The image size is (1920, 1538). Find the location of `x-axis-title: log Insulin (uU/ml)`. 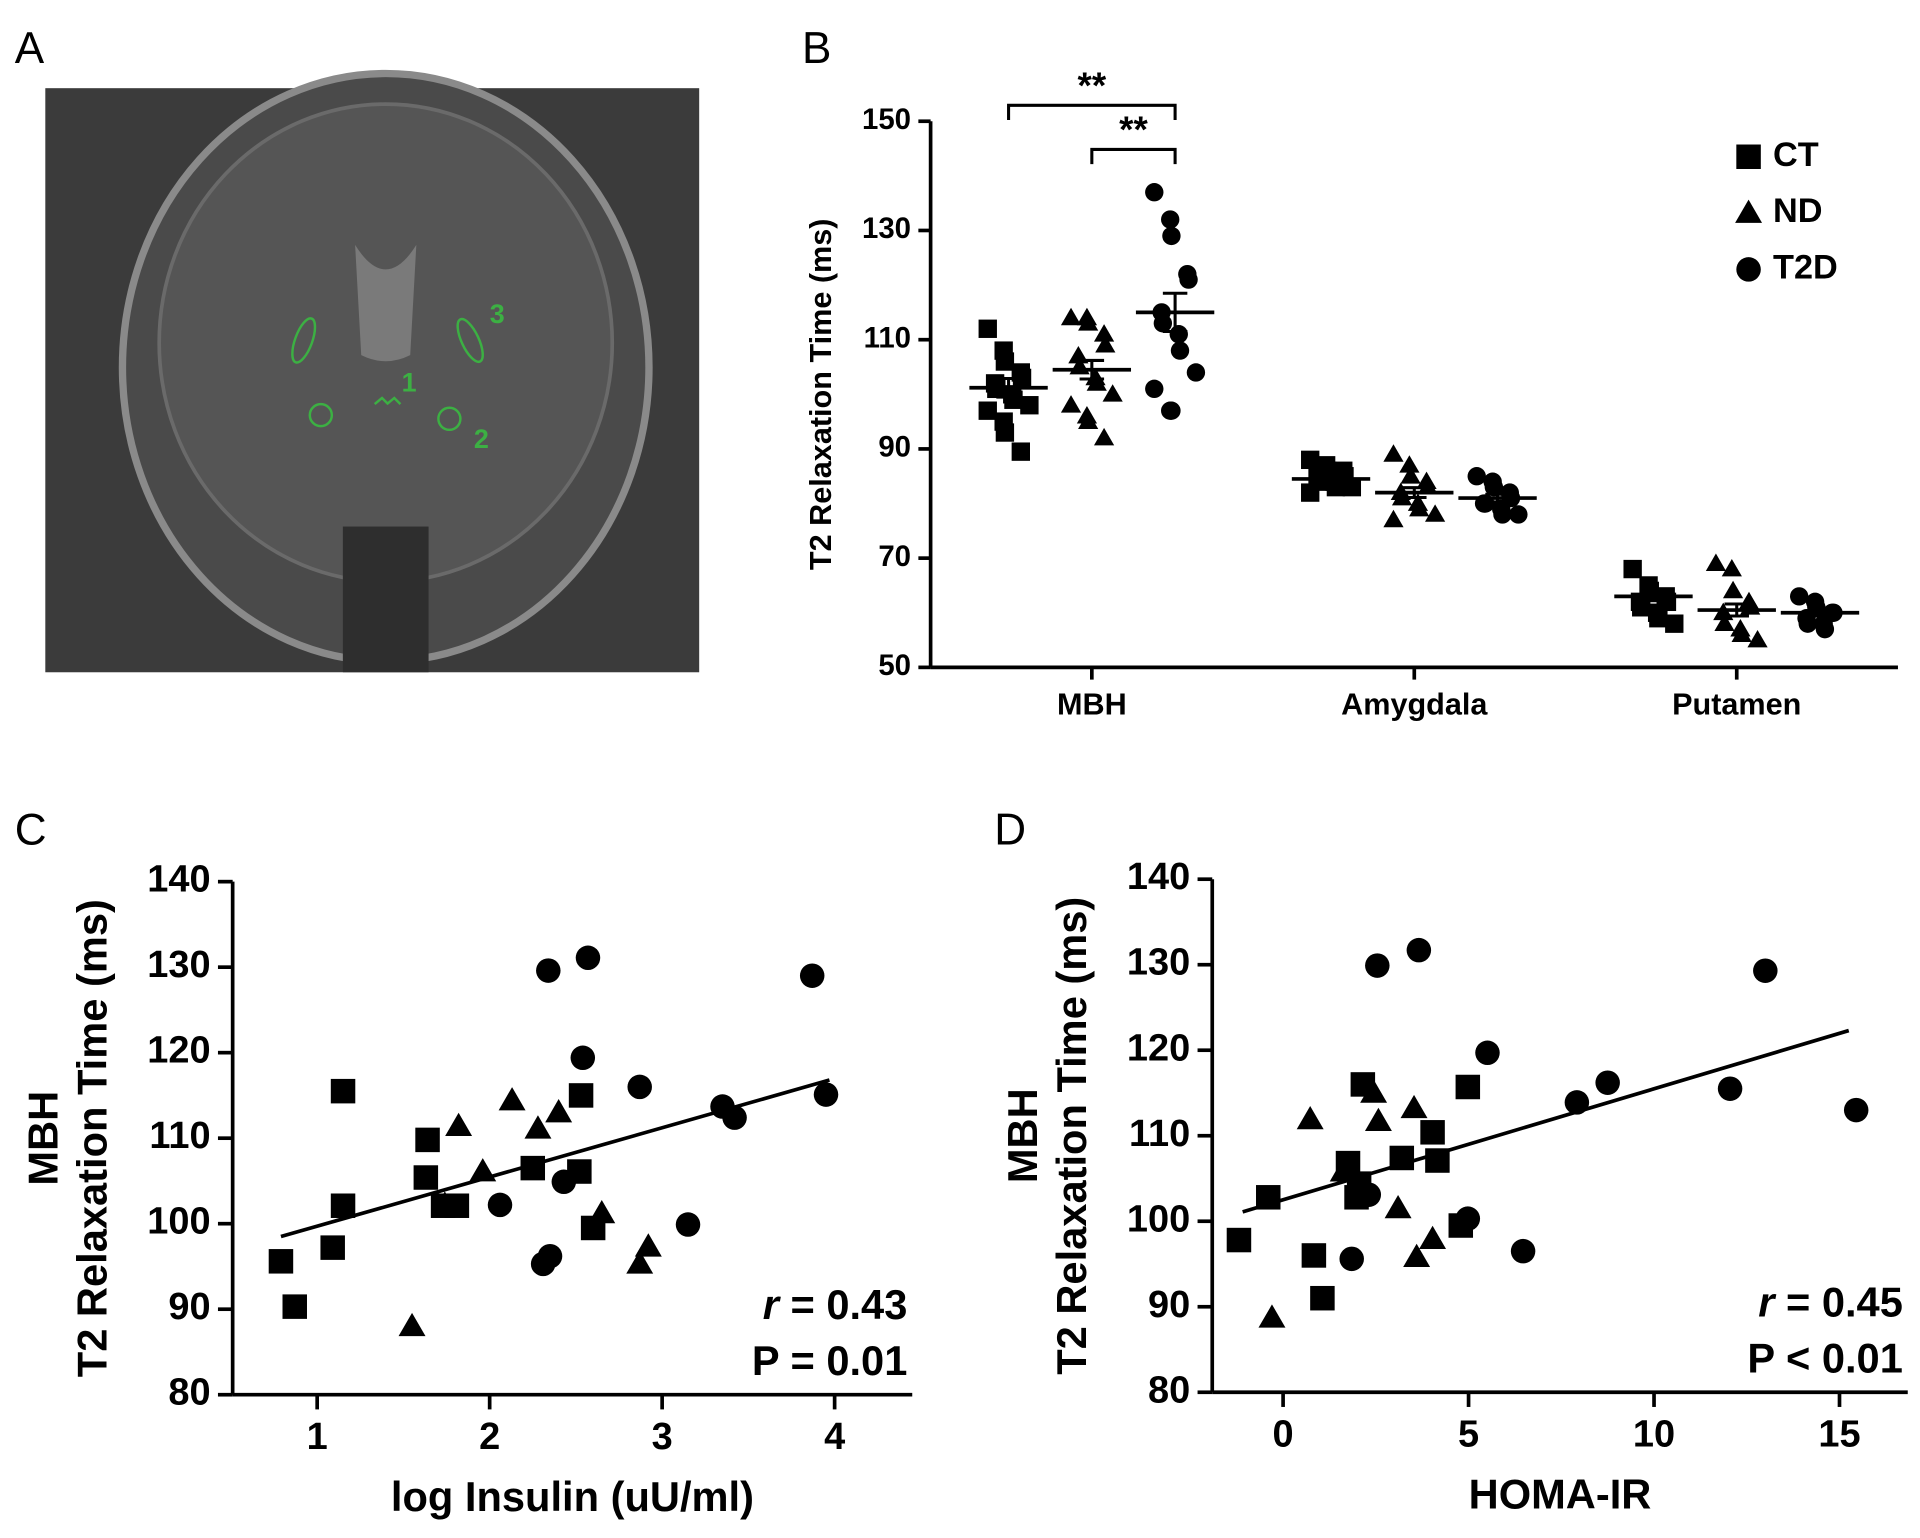

x-axis-title: log Insulin (uU/ml) is located at coordinates (572, 1496).